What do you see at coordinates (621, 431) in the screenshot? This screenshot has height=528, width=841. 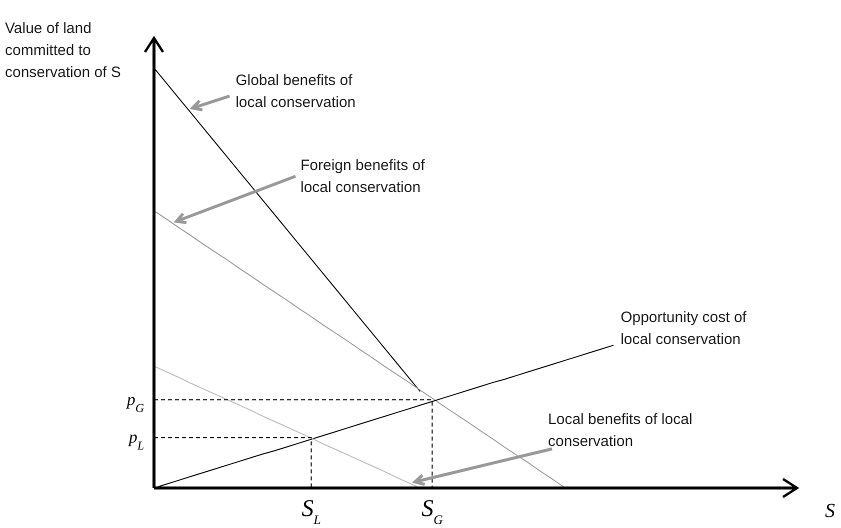 I see `text: Local benefits of local conservation` at bounding box center [621, 431].